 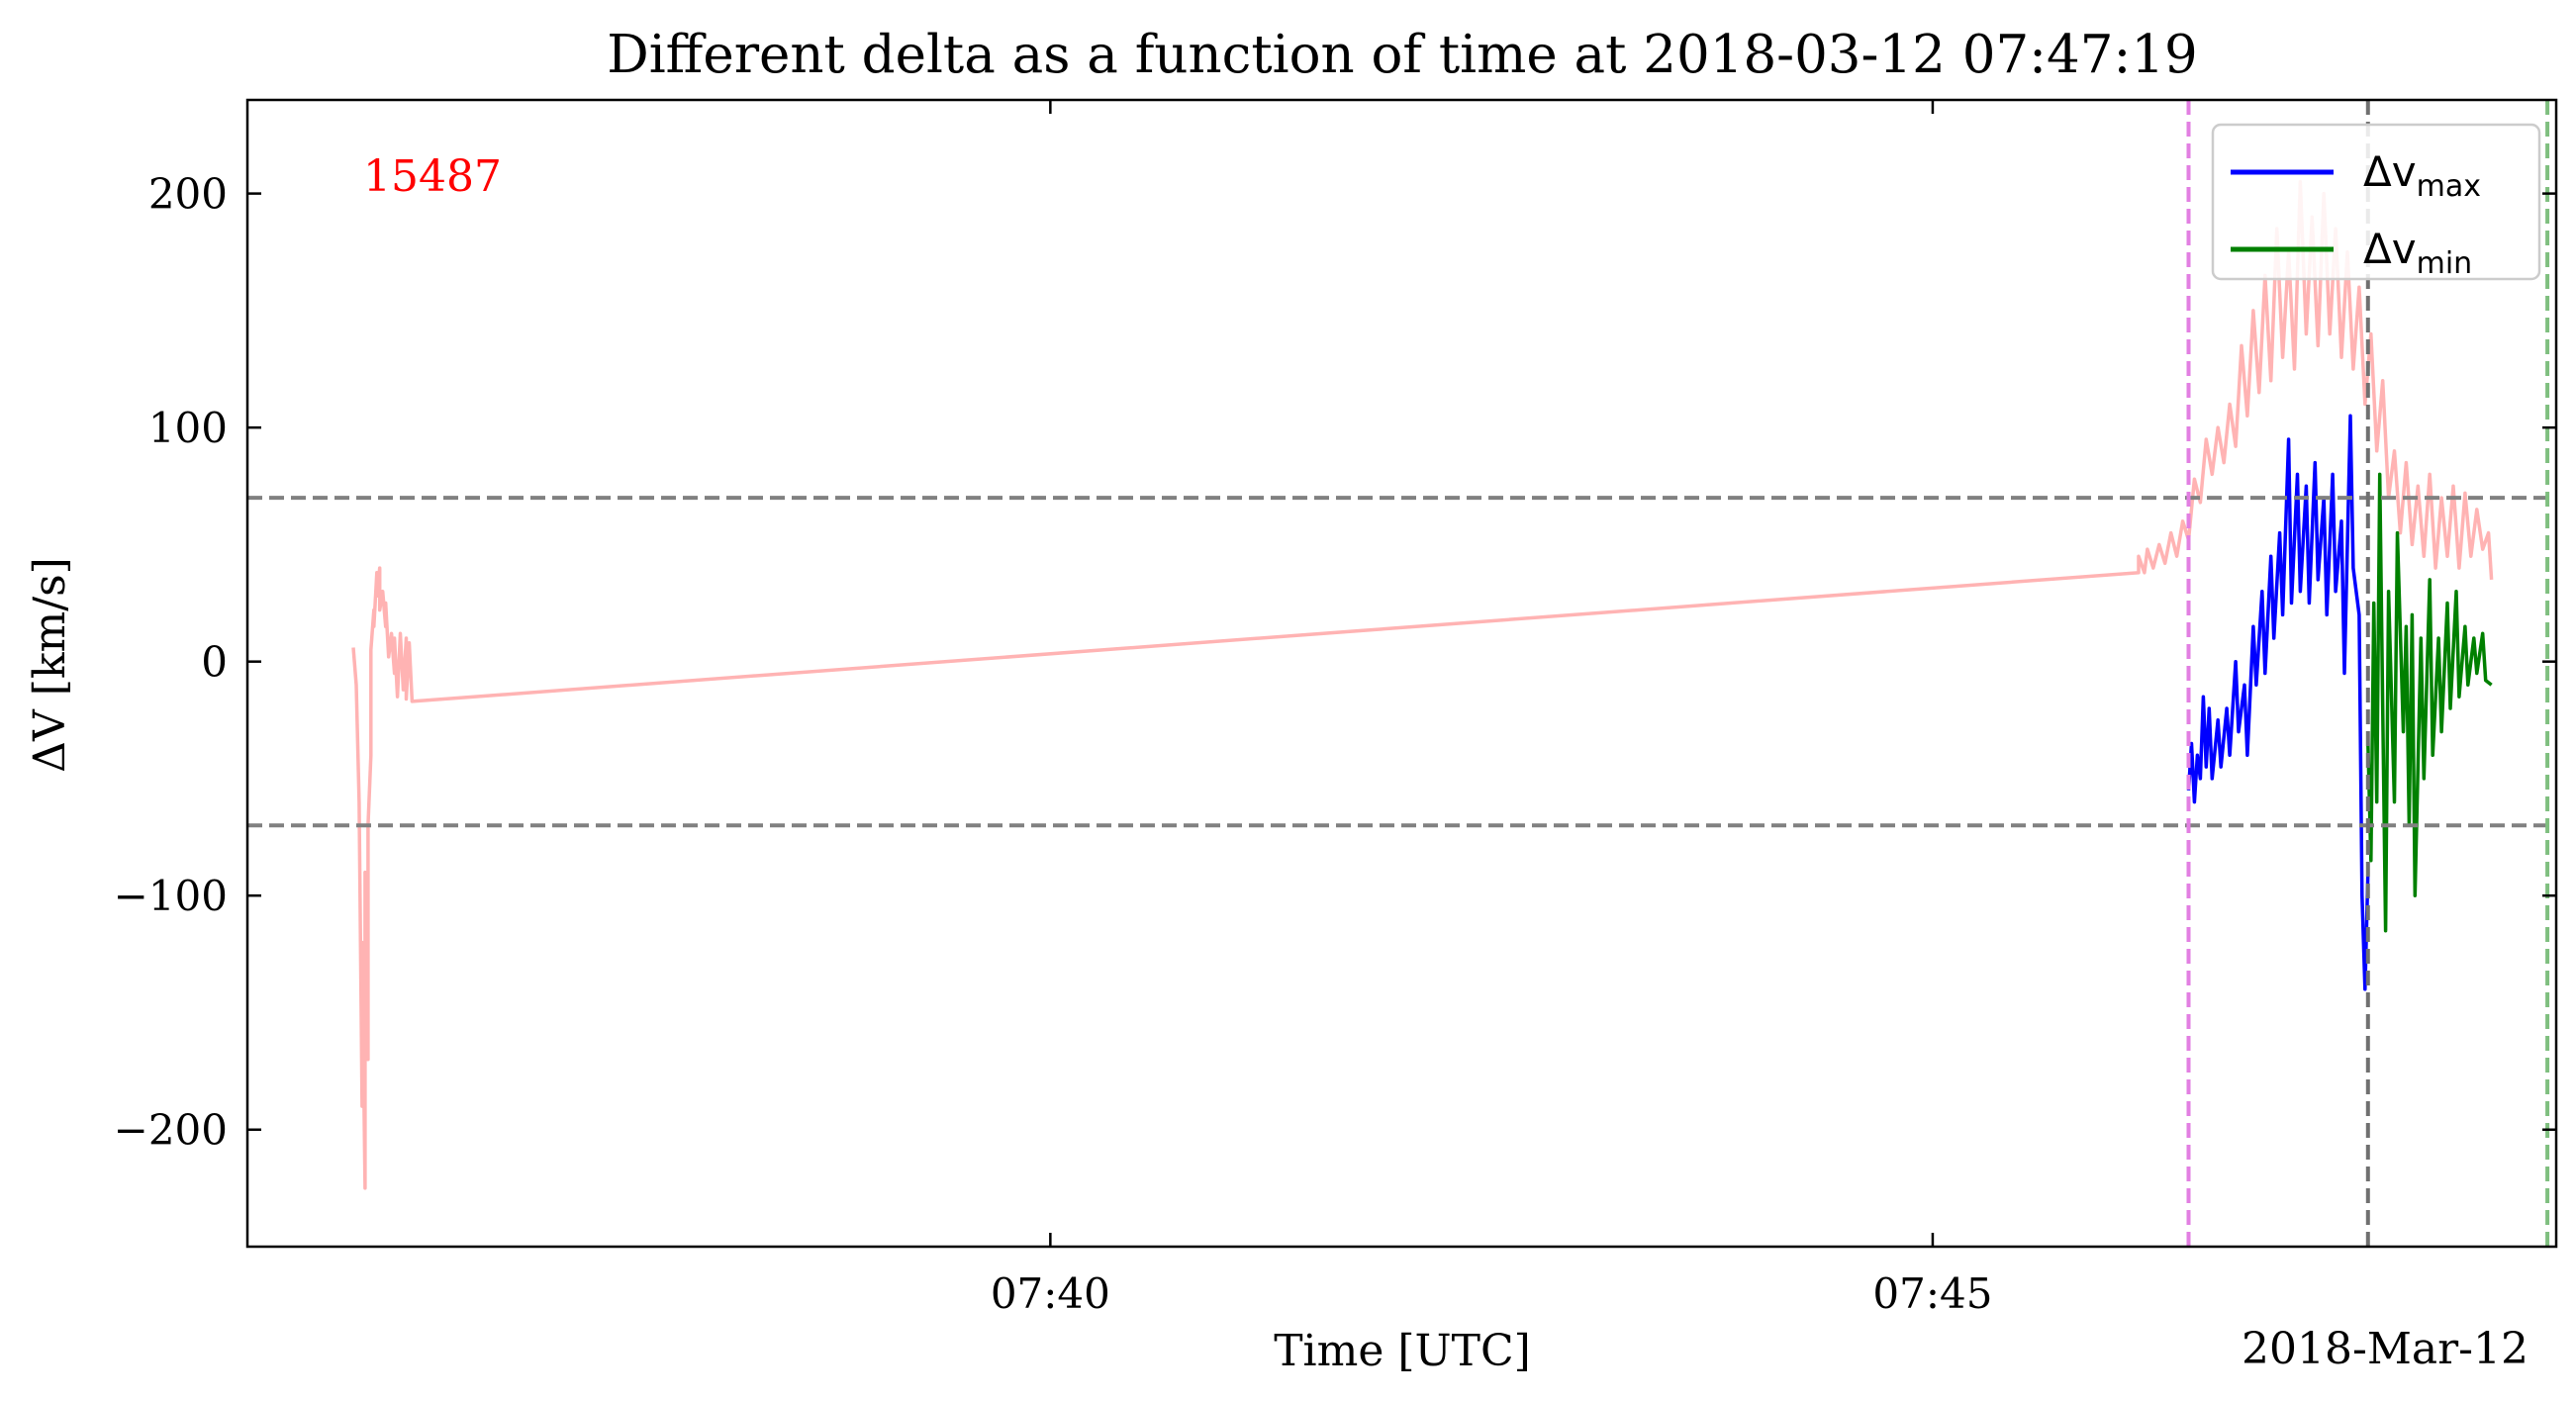 What do you see at coordinates (171, 896) in the screenshot?
I see `y-tick-label: −100` at bounding box center [171, 896].